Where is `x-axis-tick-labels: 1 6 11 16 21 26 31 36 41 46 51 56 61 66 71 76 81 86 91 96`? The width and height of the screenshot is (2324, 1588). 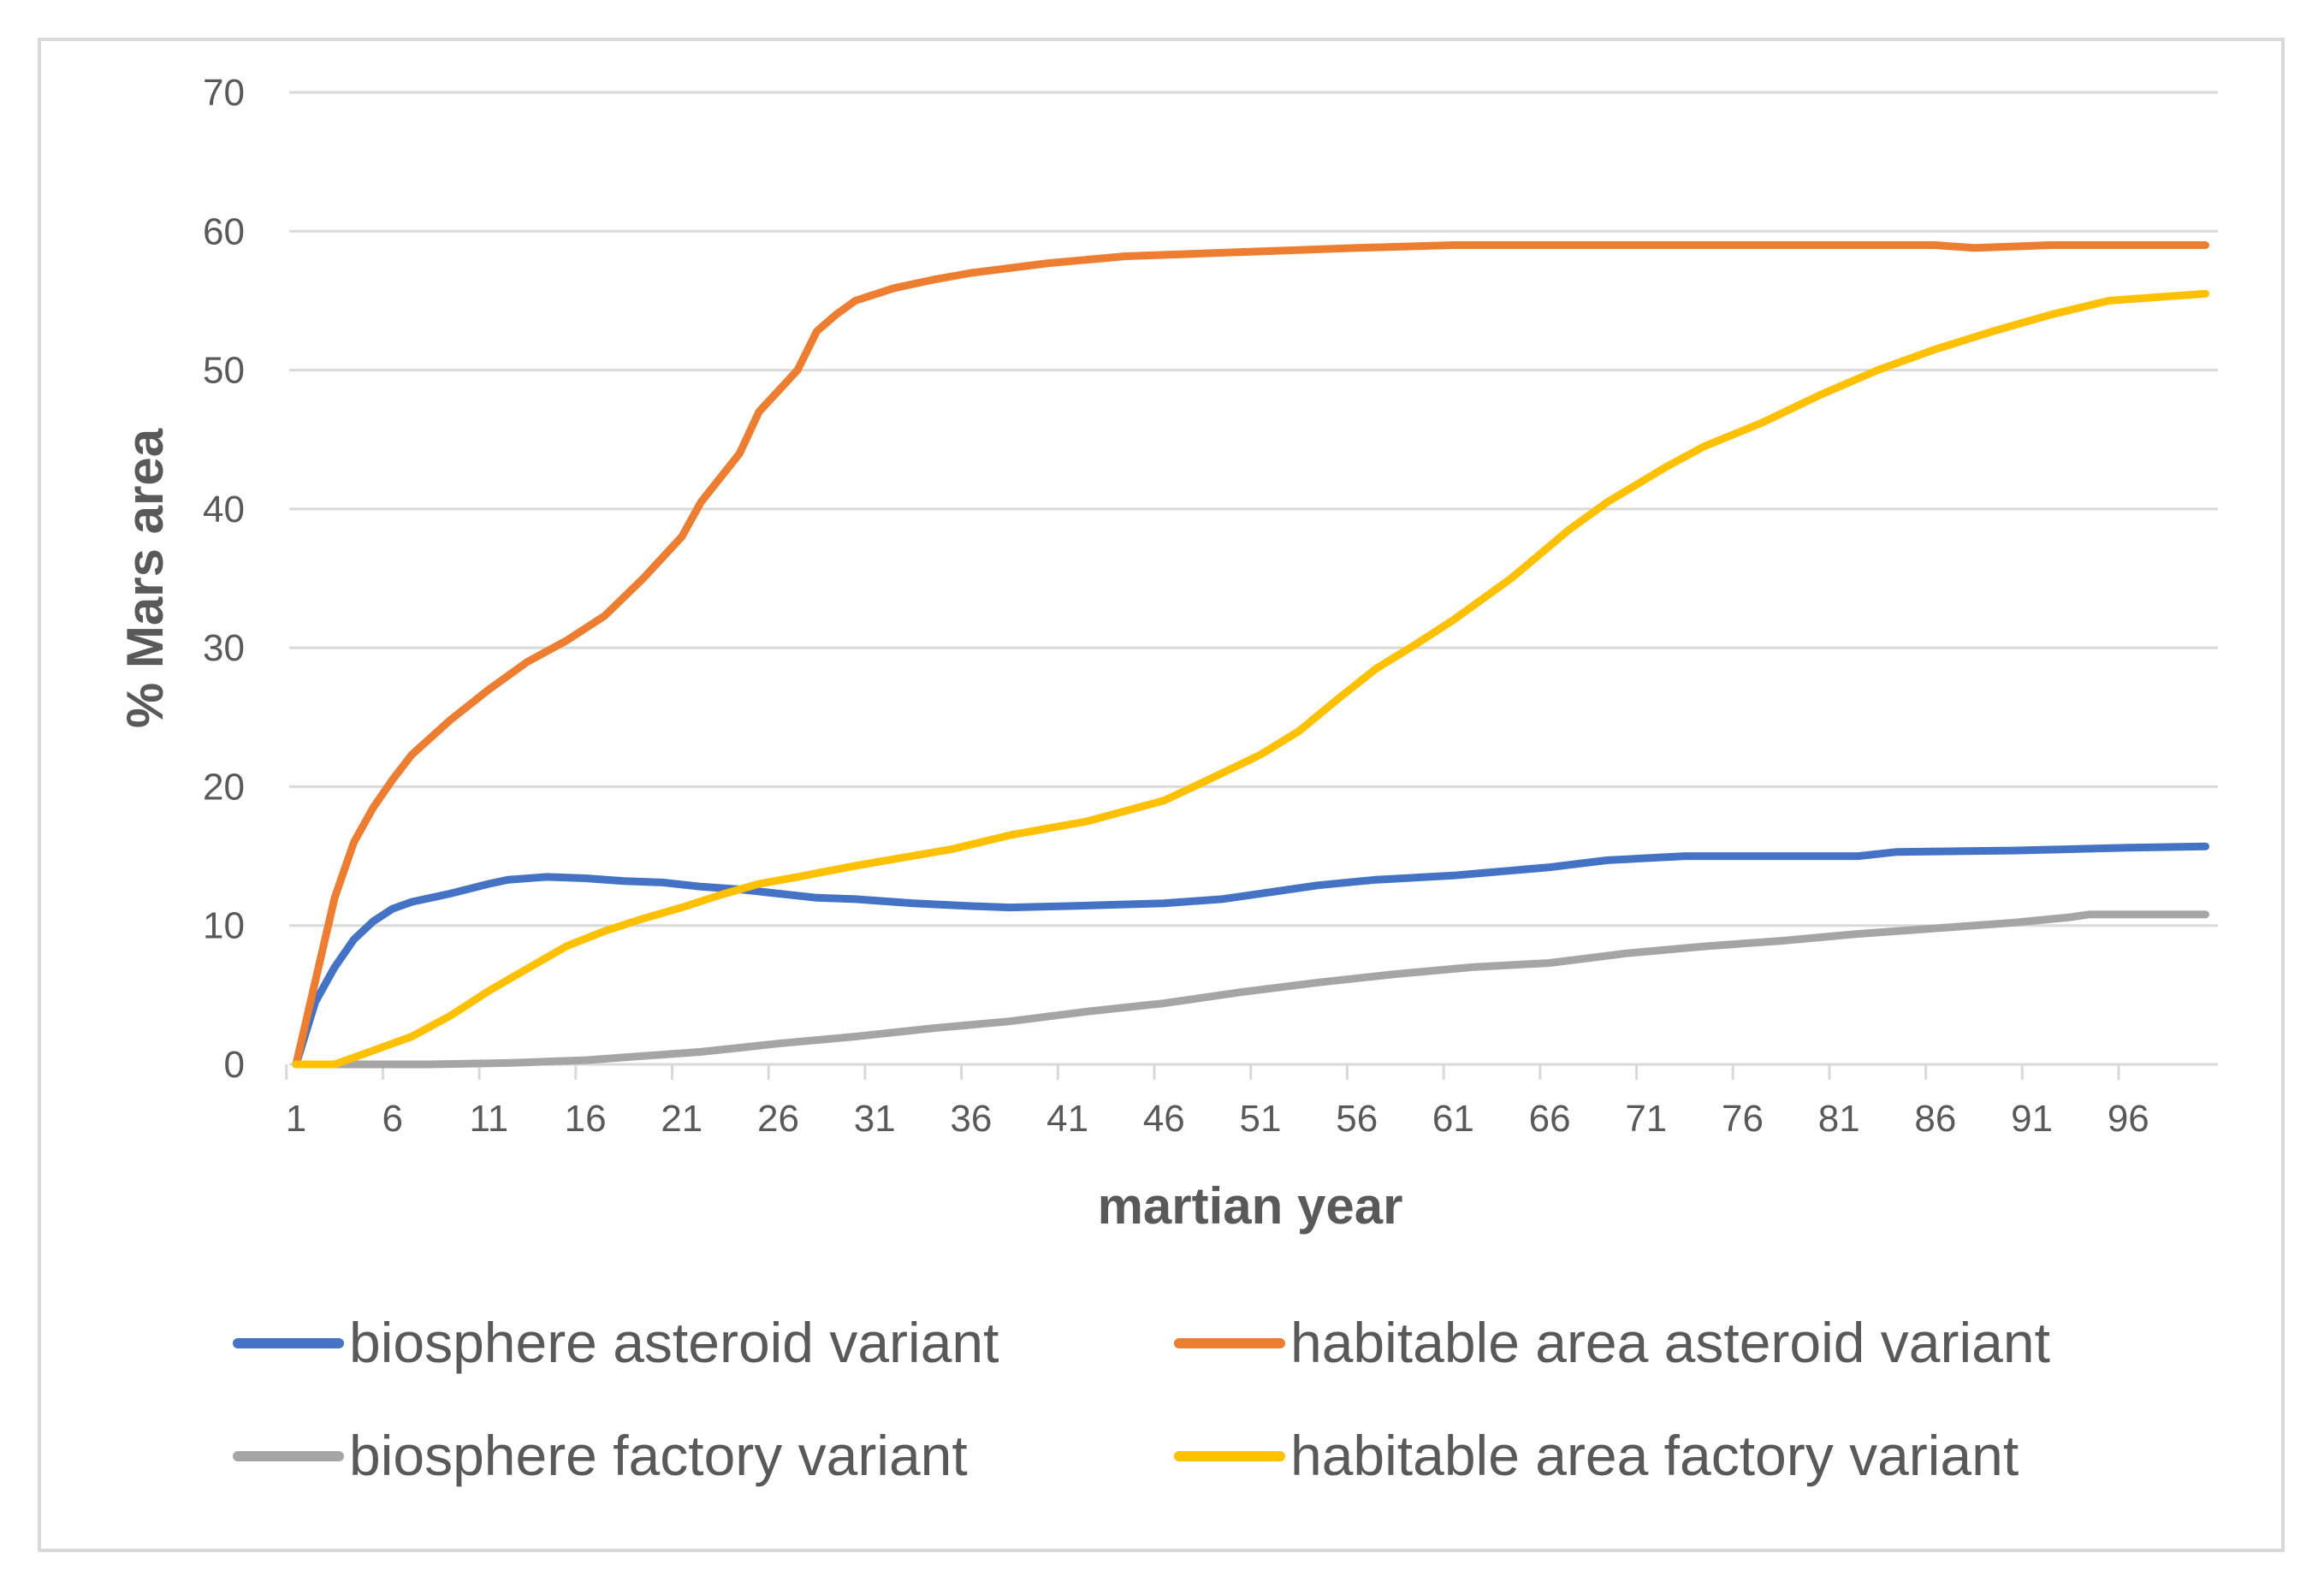
x-axis-tick-labels: 1 6 11 16 21 26 31 36 41 46 51 56 61 66 71 76 81 86 91 96 is located at coordinates (1217, 1102).